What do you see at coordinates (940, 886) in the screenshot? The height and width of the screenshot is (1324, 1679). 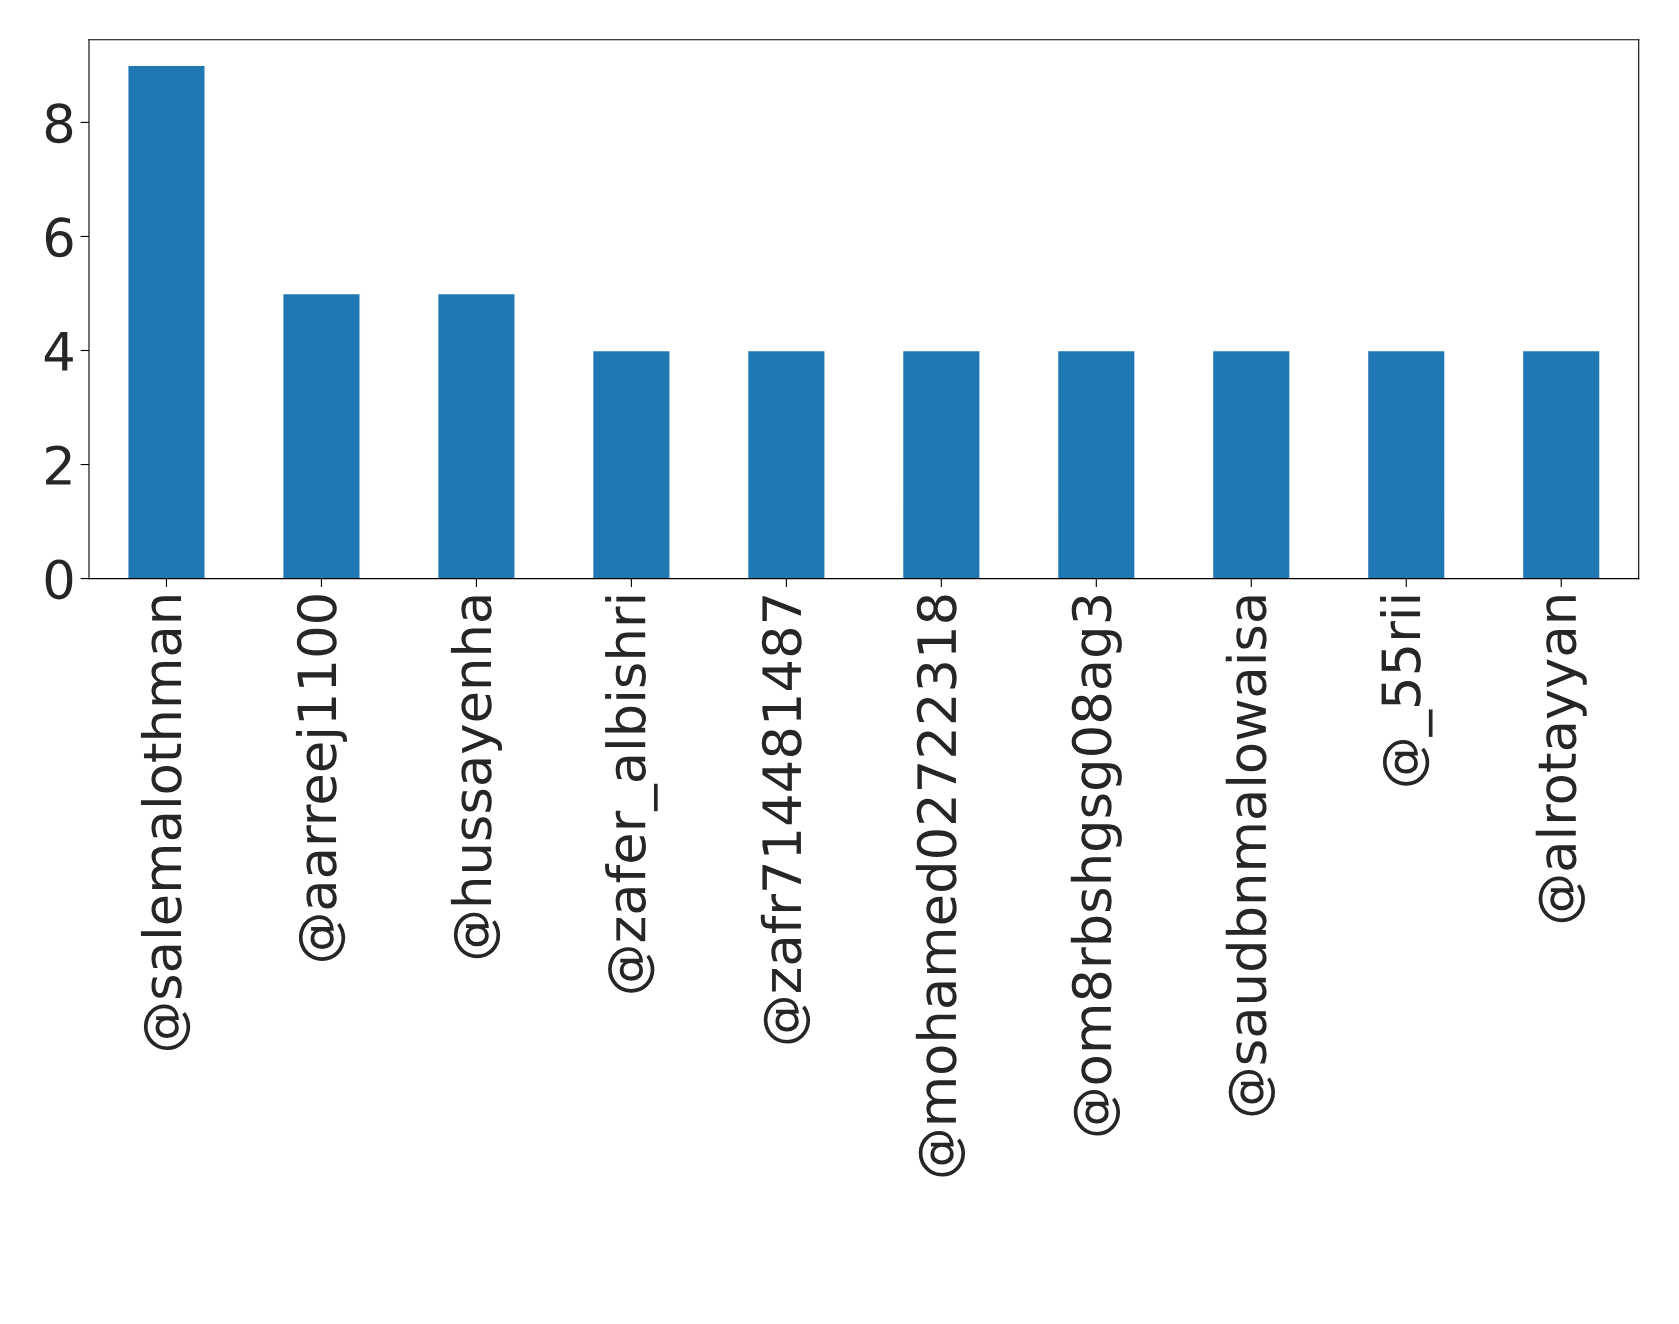 I see `x-tick-label: @mohamed02722318` at bounding box center [940, 886].